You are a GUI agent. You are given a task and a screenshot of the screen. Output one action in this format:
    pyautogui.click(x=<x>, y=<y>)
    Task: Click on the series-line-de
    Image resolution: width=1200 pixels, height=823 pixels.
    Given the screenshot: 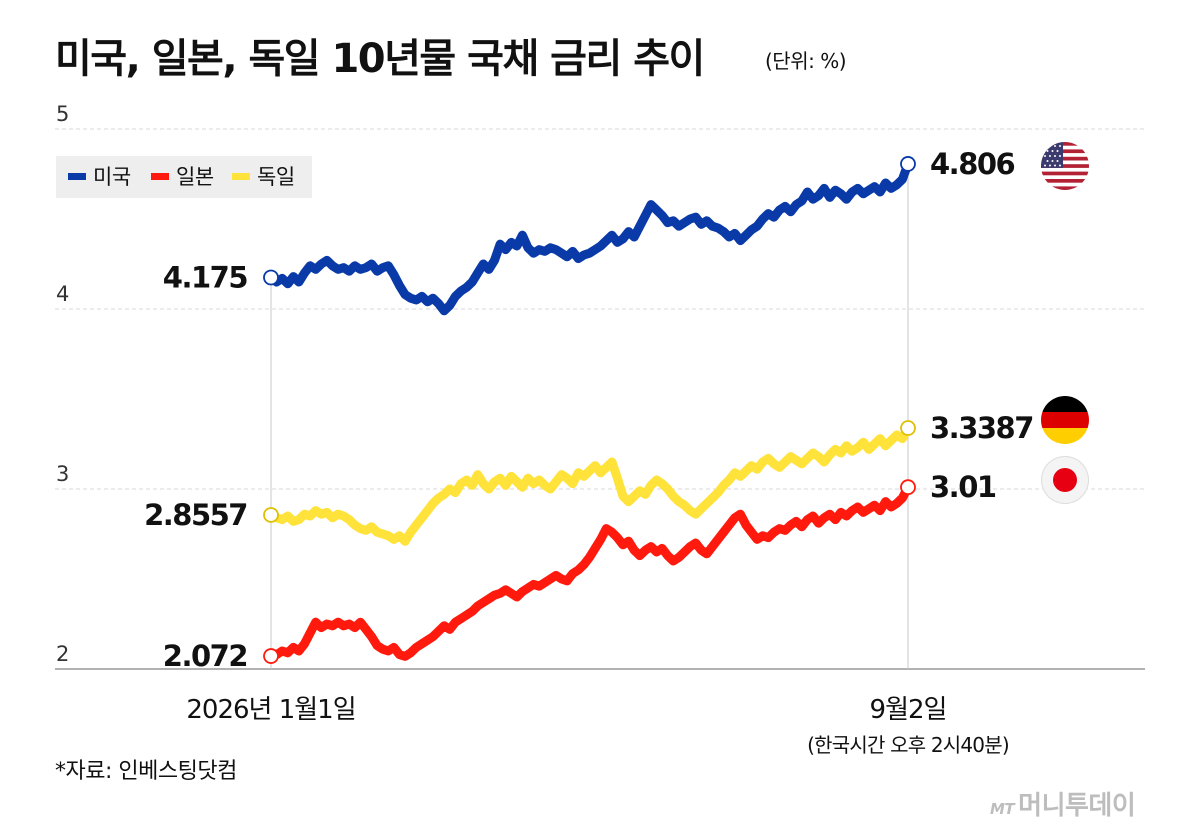 What is the action you would take?
    pyautogui.click(x=589, y=484)
    